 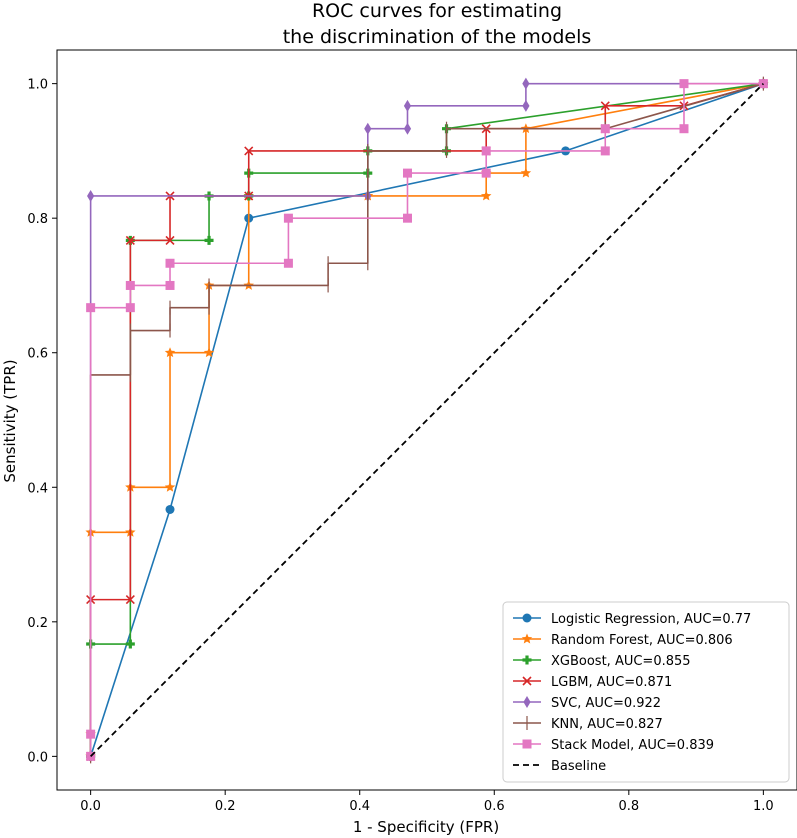 I want to click on y-tick-label: 0.8, so click(x=37, y=219).